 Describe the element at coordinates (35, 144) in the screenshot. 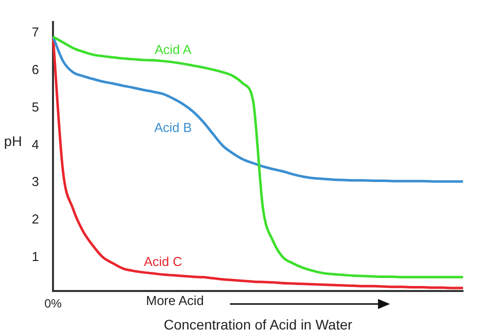

I see `y-tick-label: 4` at that location.